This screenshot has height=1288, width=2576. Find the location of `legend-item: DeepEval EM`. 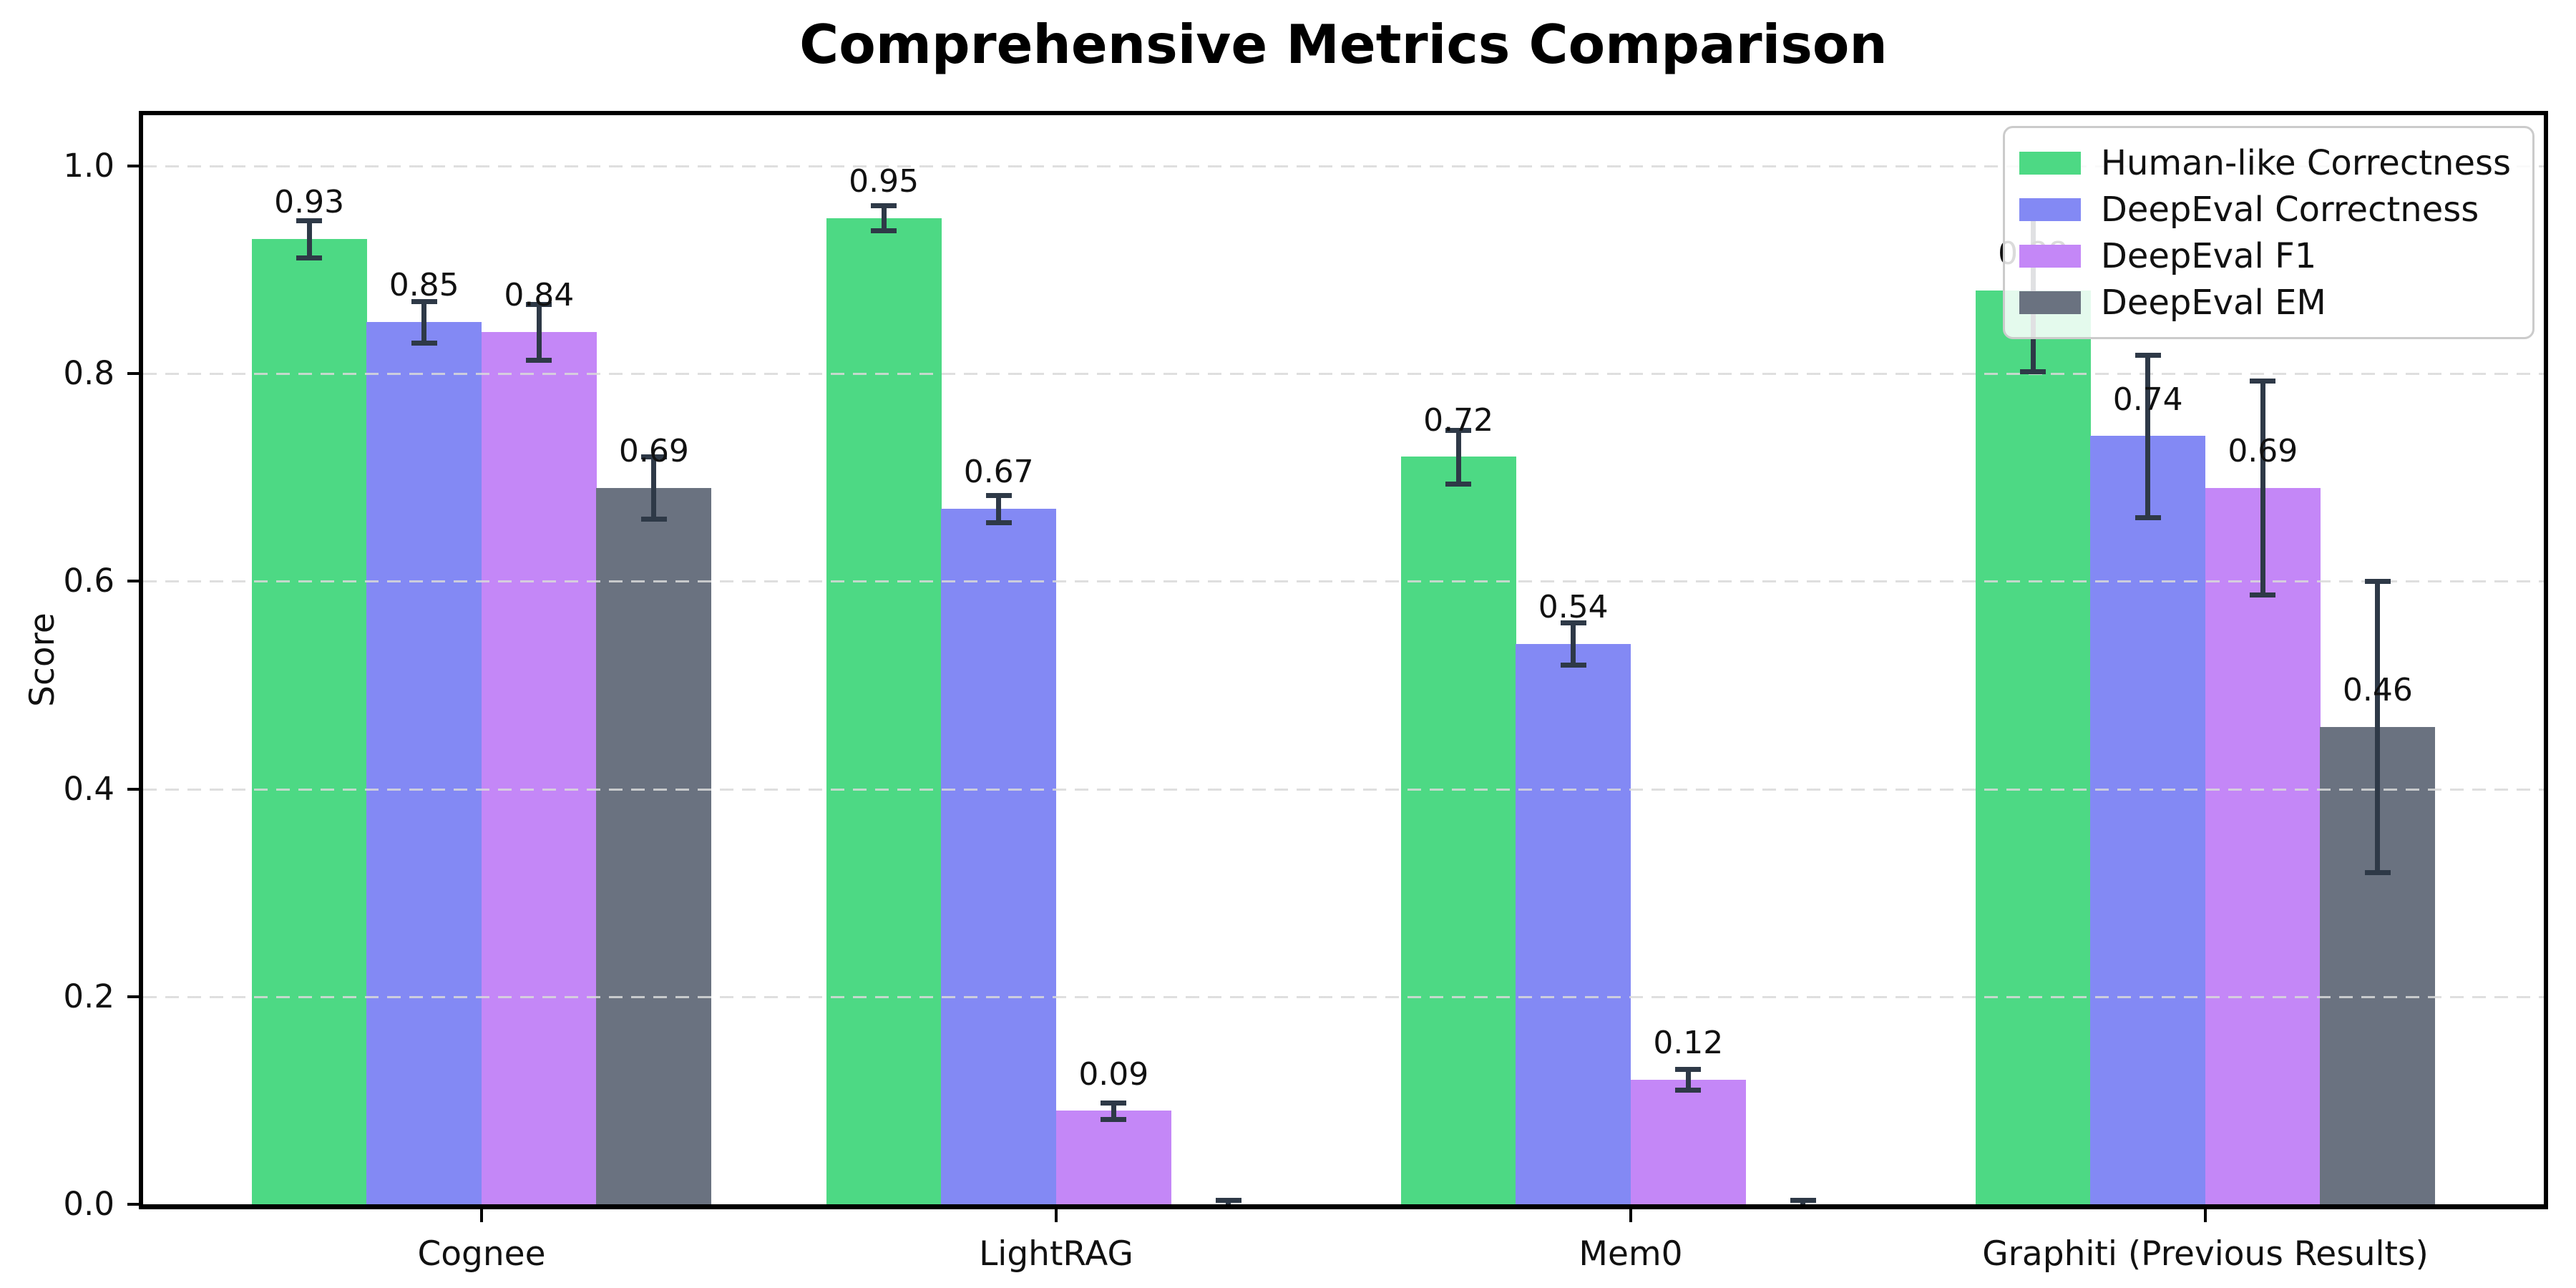

legend-item: DeepEval EM is located at coordinates (2265, 302).